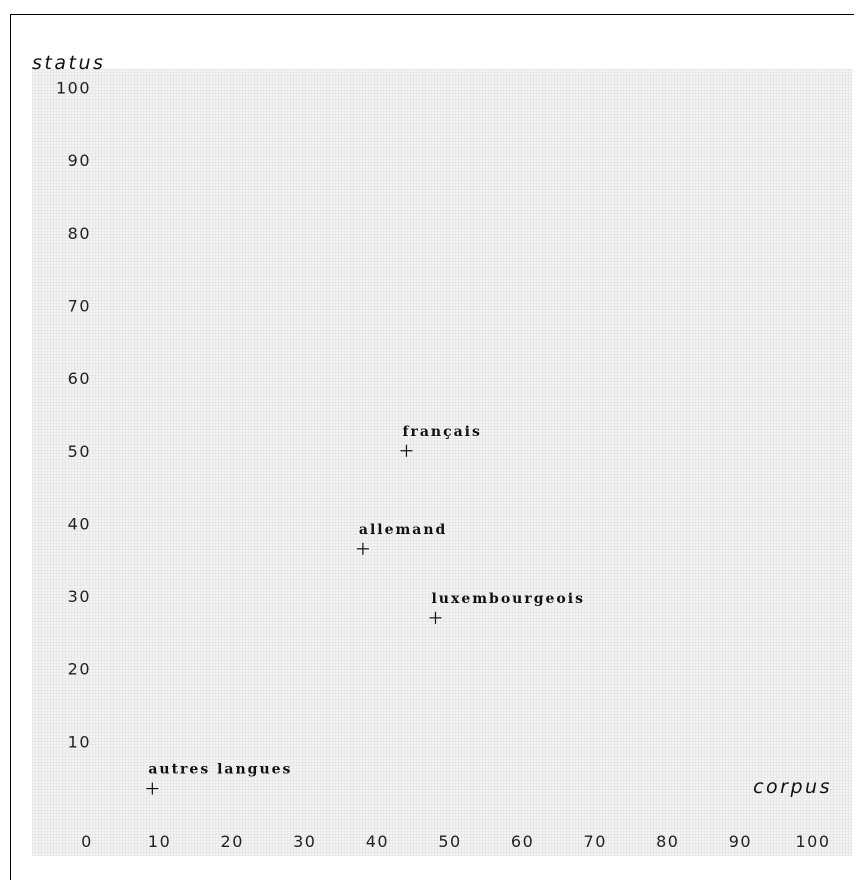 The width and height of the screenshot is (856, 883). I want to click on y-tick-label: 100, so click(73, 88).